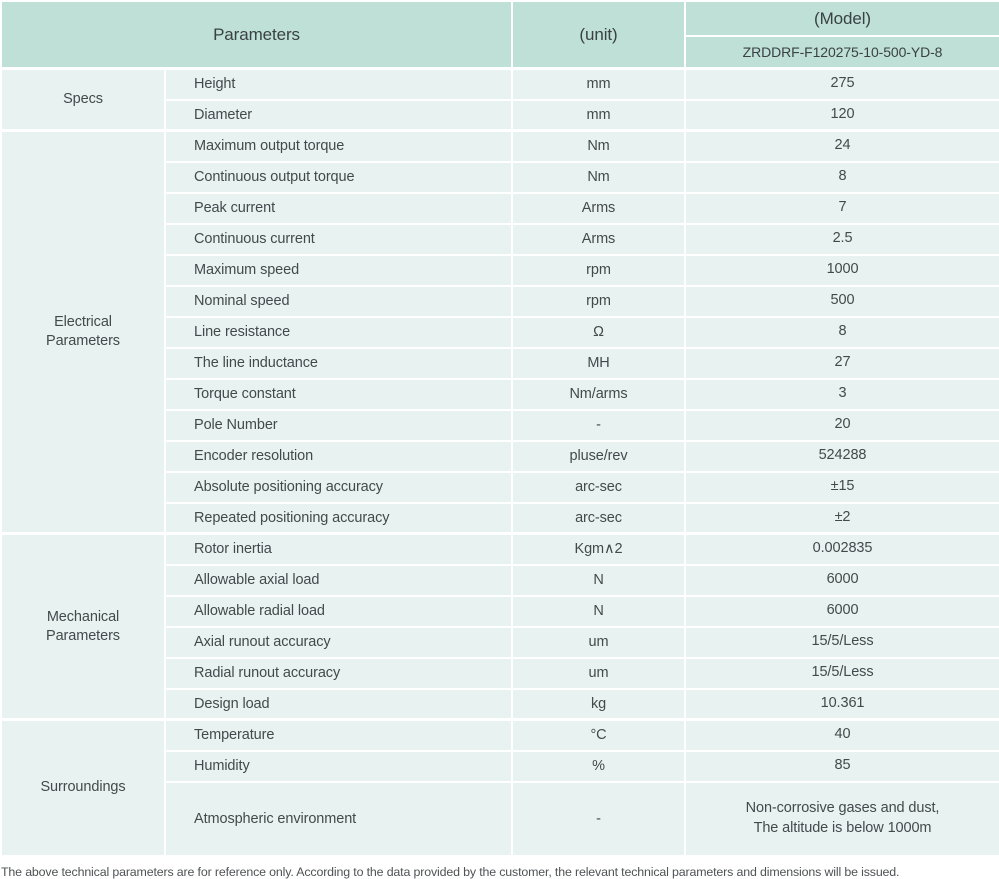 Image resolution: width=999 pixels, height=879 pixels. I want to click on section-label-mechanical: Mechanical Parameters, so click(83, 626).